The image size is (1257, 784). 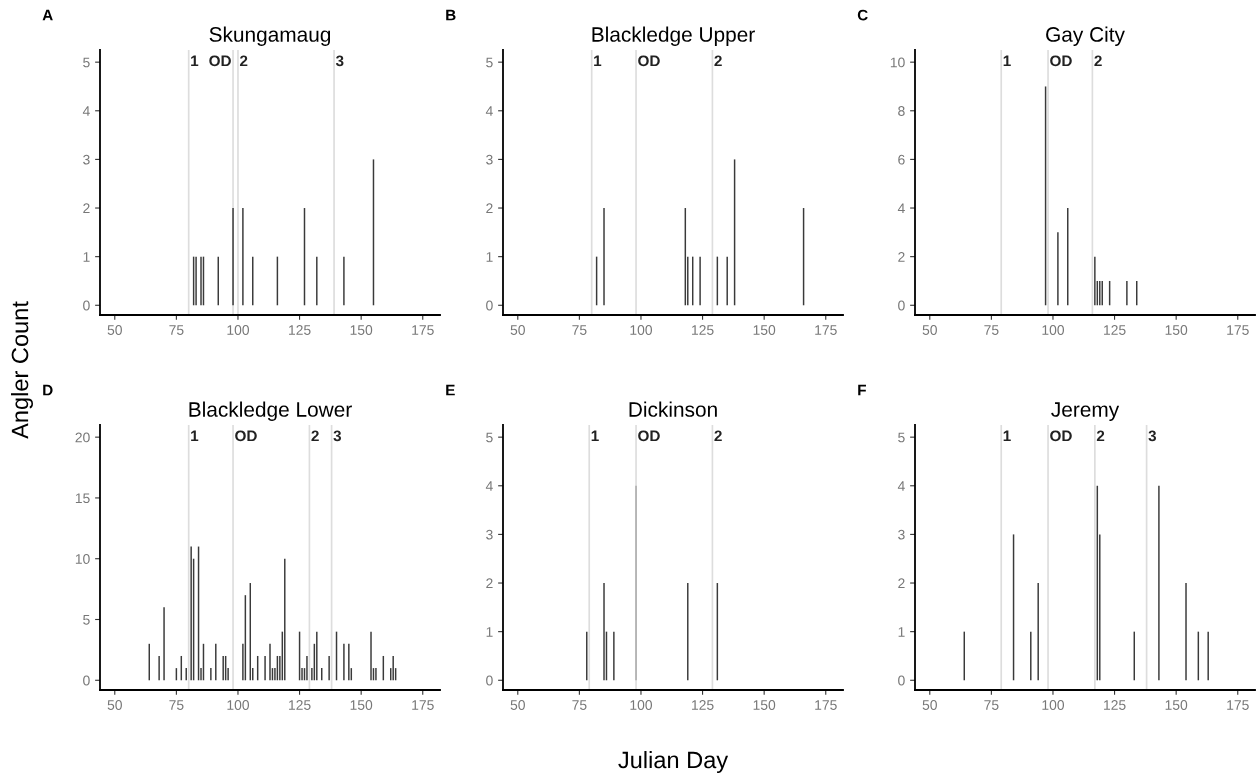 I want to click on chart-title: Blackledge Lower, so click(x=270, y=411).